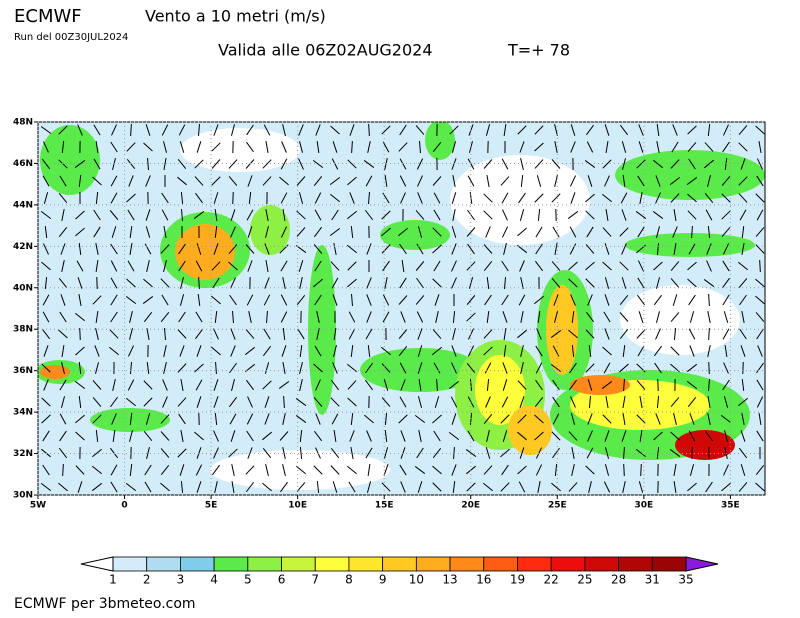 This screenshot has width=800, height=618. What do you see at coordinates (97, 564) in the screenshot?
I see `legend-under` at bounding box center [97, 564].